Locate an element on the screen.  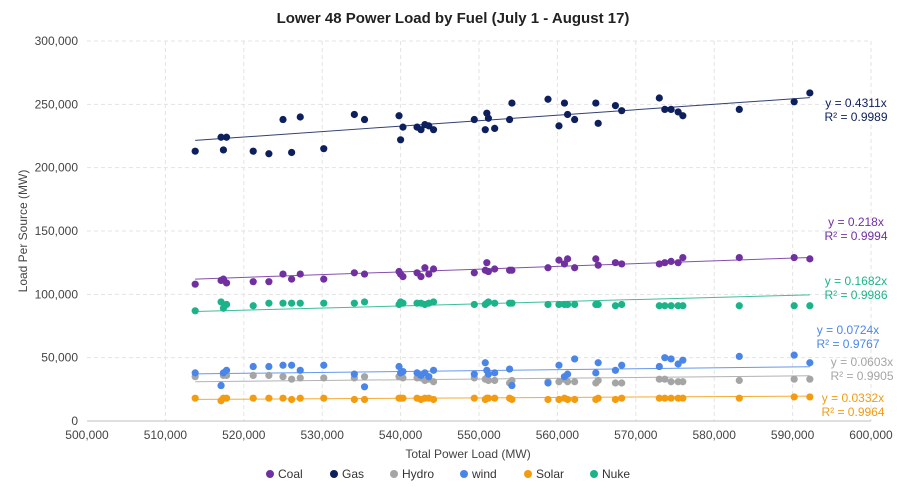
x-tick-label: 570,000 is located at coordinates (636, 435).